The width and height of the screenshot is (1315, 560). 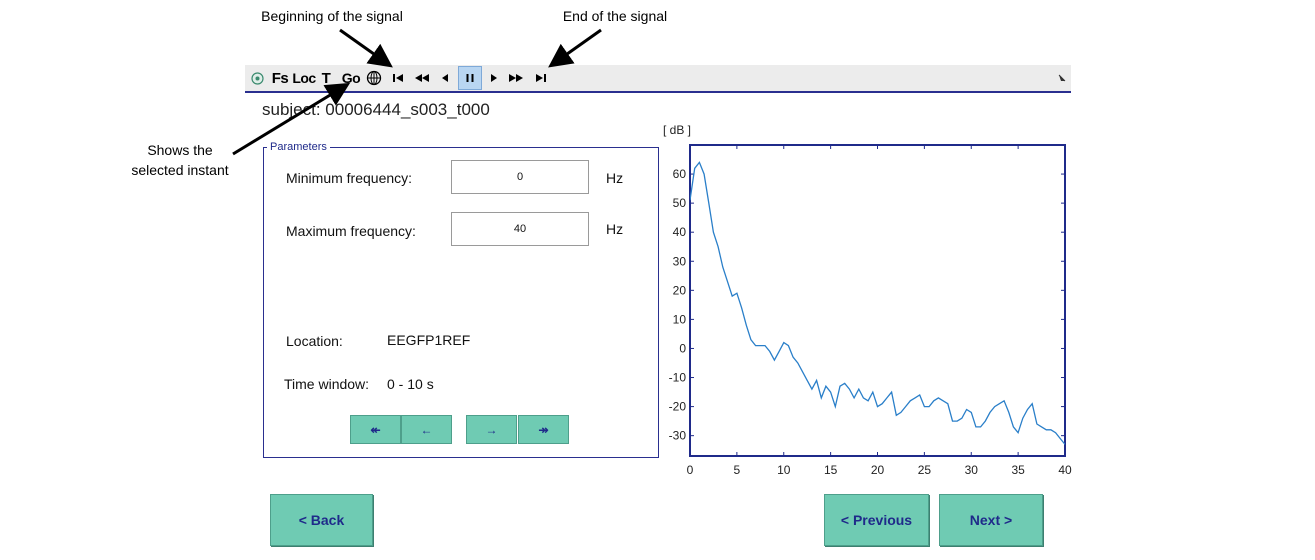 I want to click on window-previous-button: ←, so click(x=426, y=429).